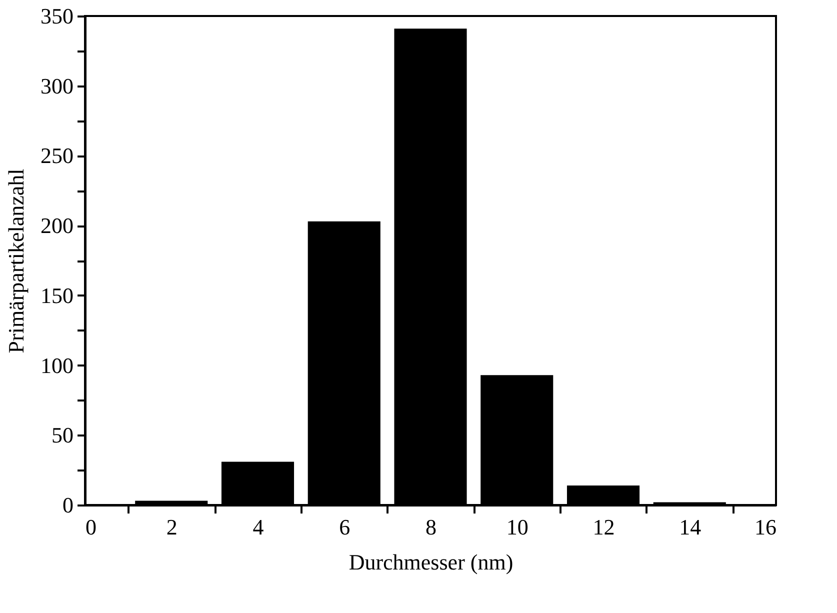  What do you see at coordinates (57, 225) in the screenshot?
I see `y-tick-label: 200` at bounding box center [57, 225].